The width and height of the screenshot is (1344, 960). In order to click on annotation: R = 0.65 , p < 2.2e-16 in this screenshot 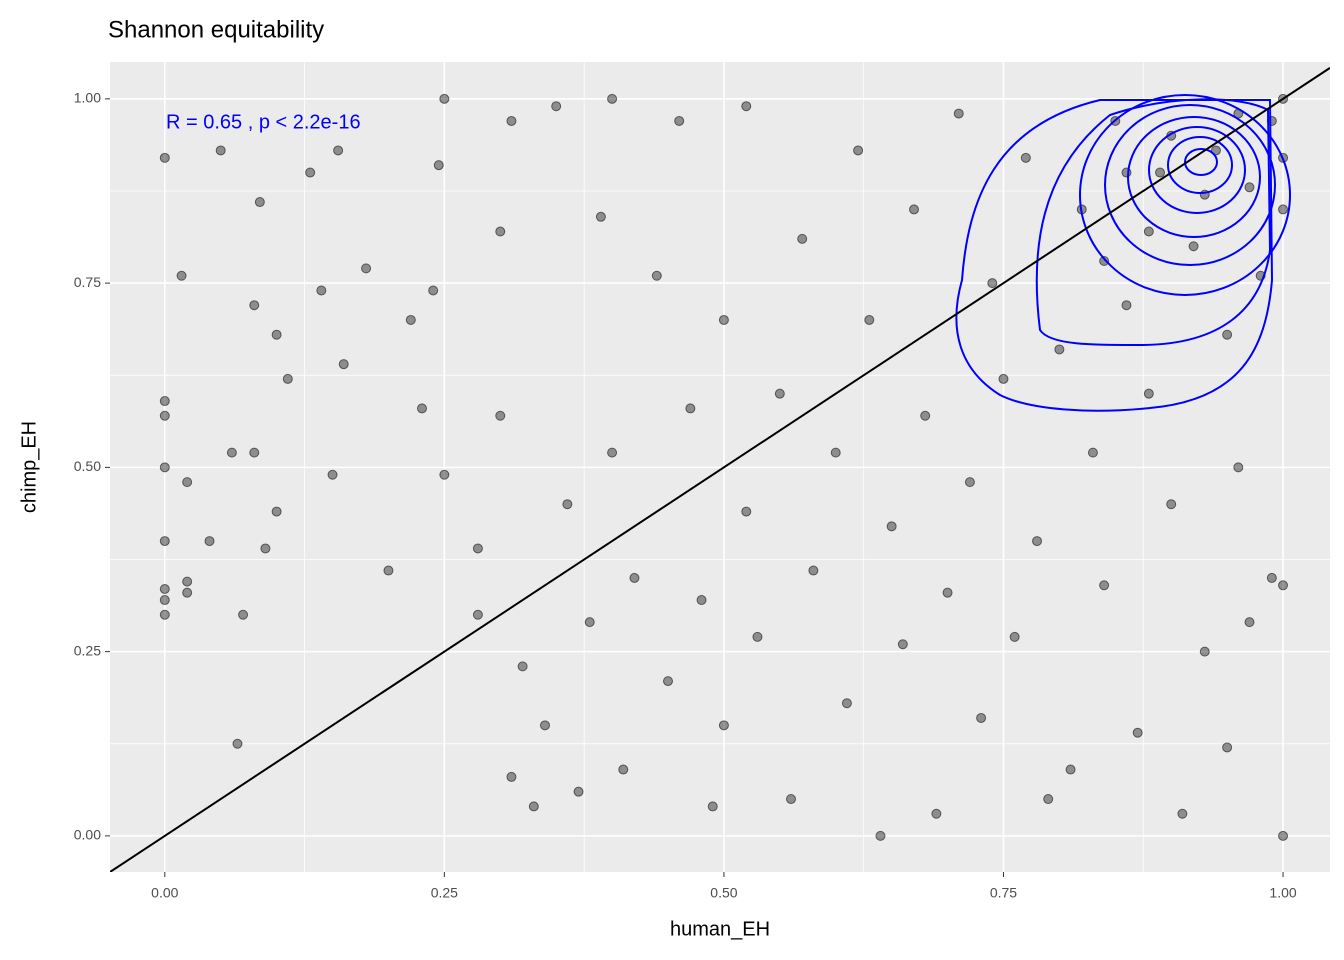, I will do `click(263, 122)`.